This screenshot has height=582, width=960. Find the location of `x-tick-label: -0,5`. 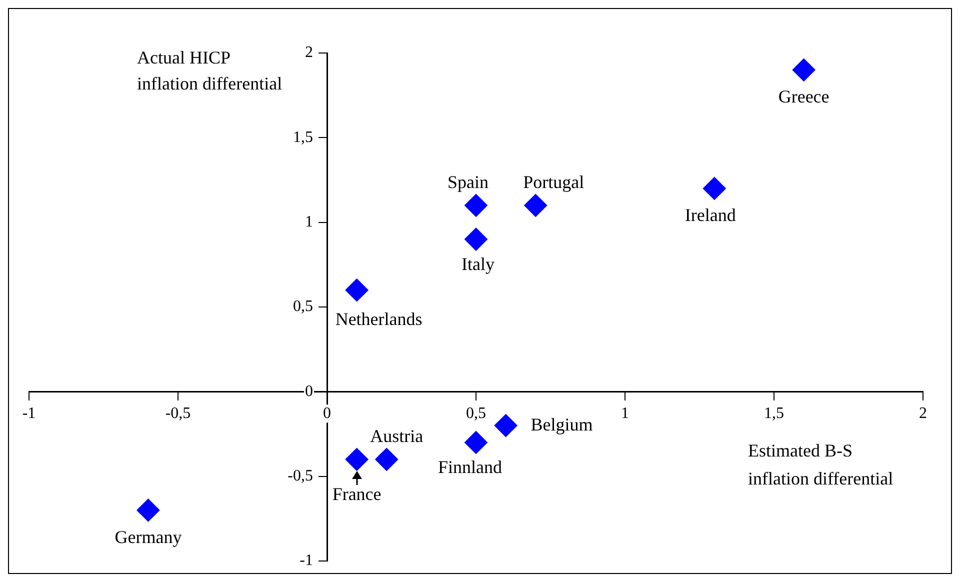

x-tick-label: -0,5 is located at coordinates (178, 413).